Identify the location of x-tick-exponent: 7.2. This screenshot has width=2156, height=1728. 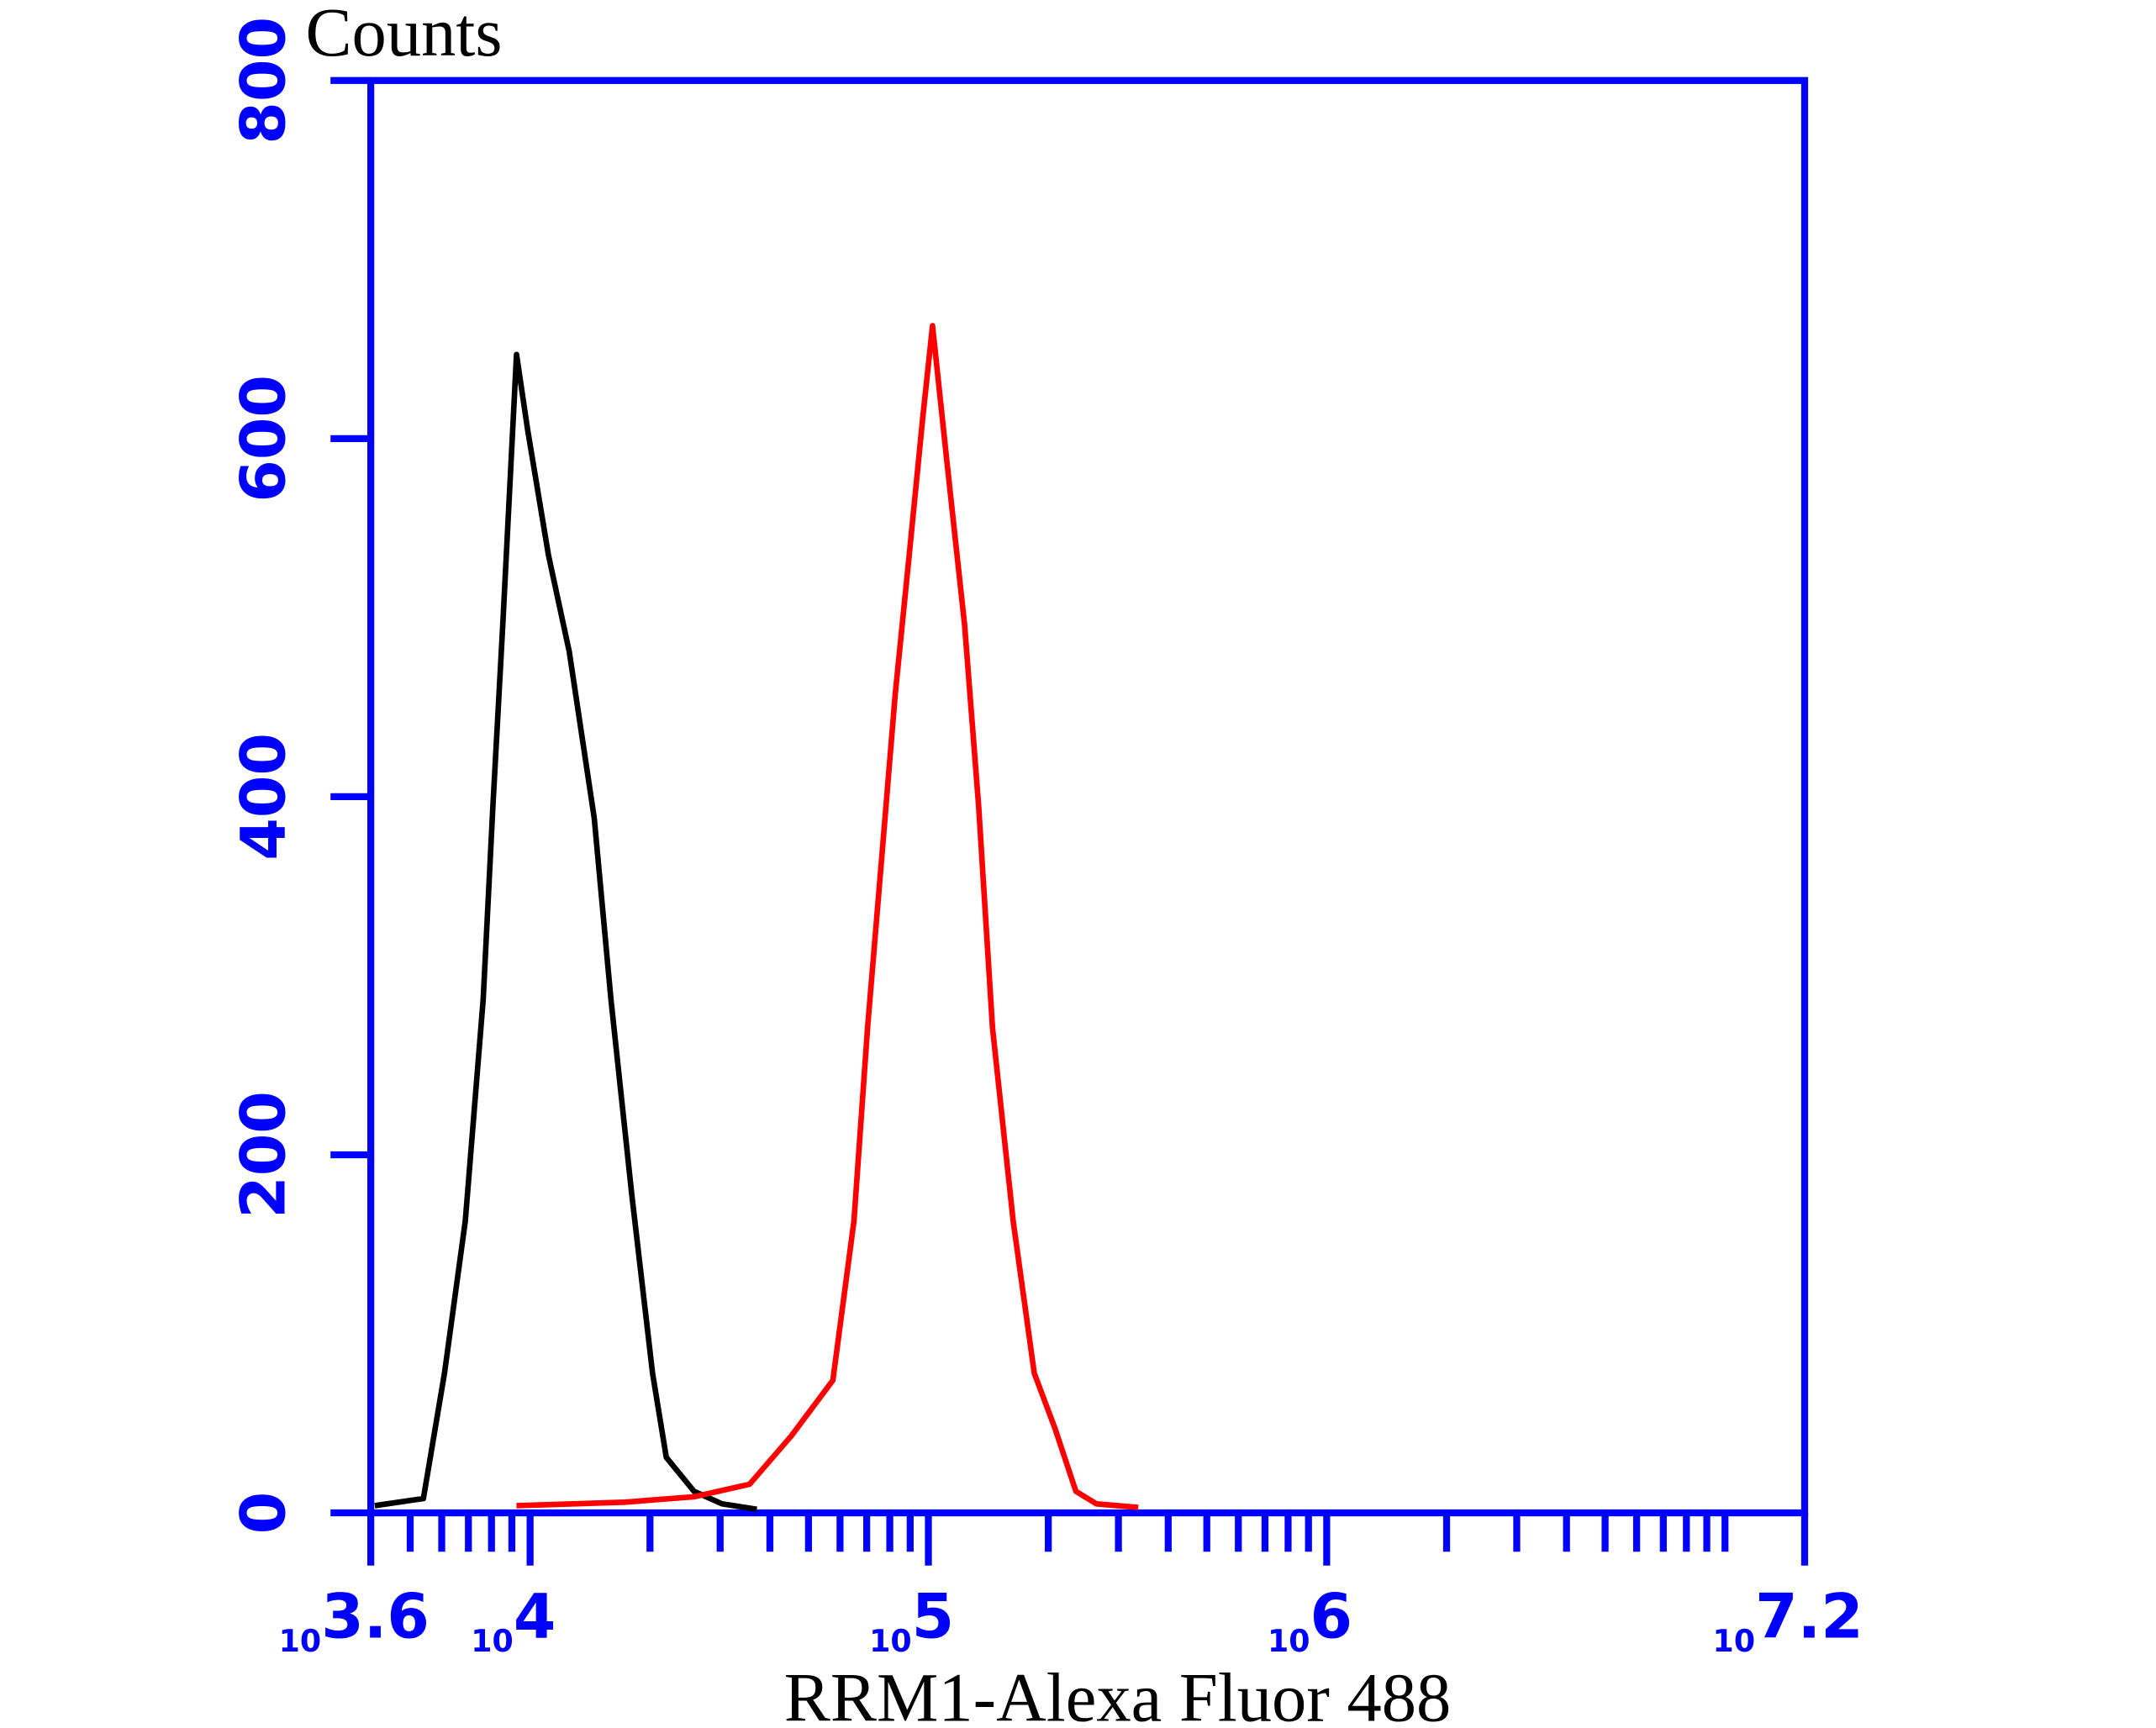
(1809, 1618).